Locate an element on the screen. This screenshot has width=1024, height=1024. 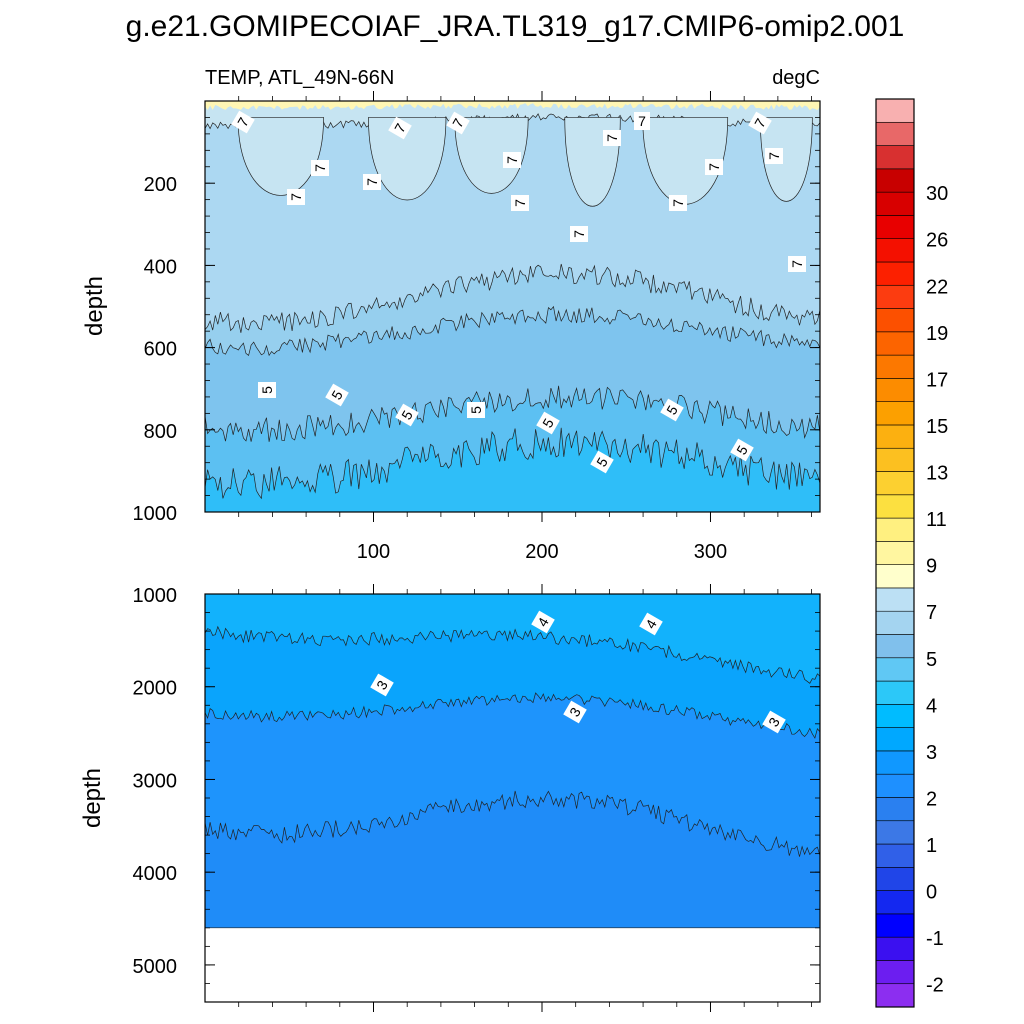
y-tick-label: 800 is located at coordinates (160, 432).